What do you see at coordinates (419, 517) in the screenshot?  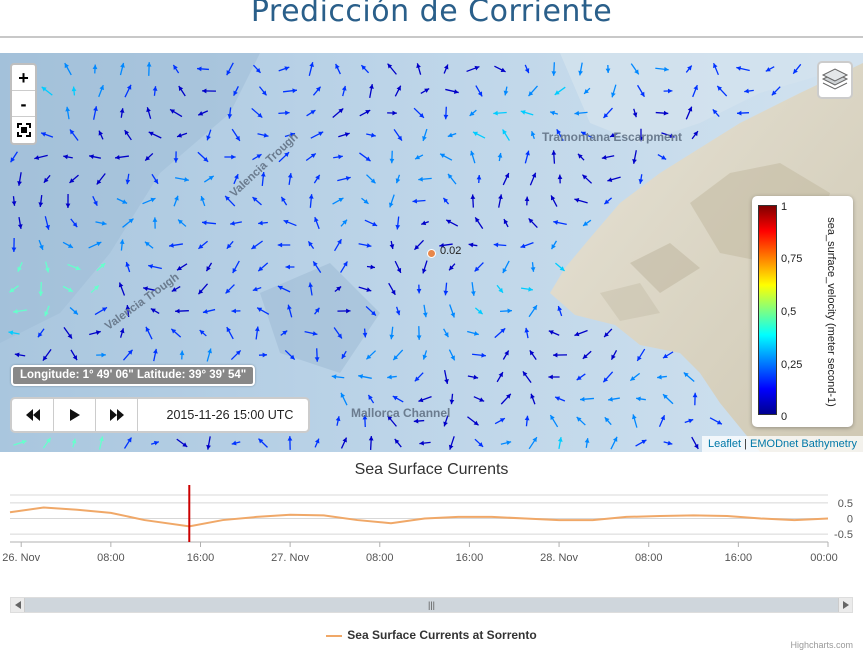 I see `series-line-sorrento` at bounding box center [419, 517].